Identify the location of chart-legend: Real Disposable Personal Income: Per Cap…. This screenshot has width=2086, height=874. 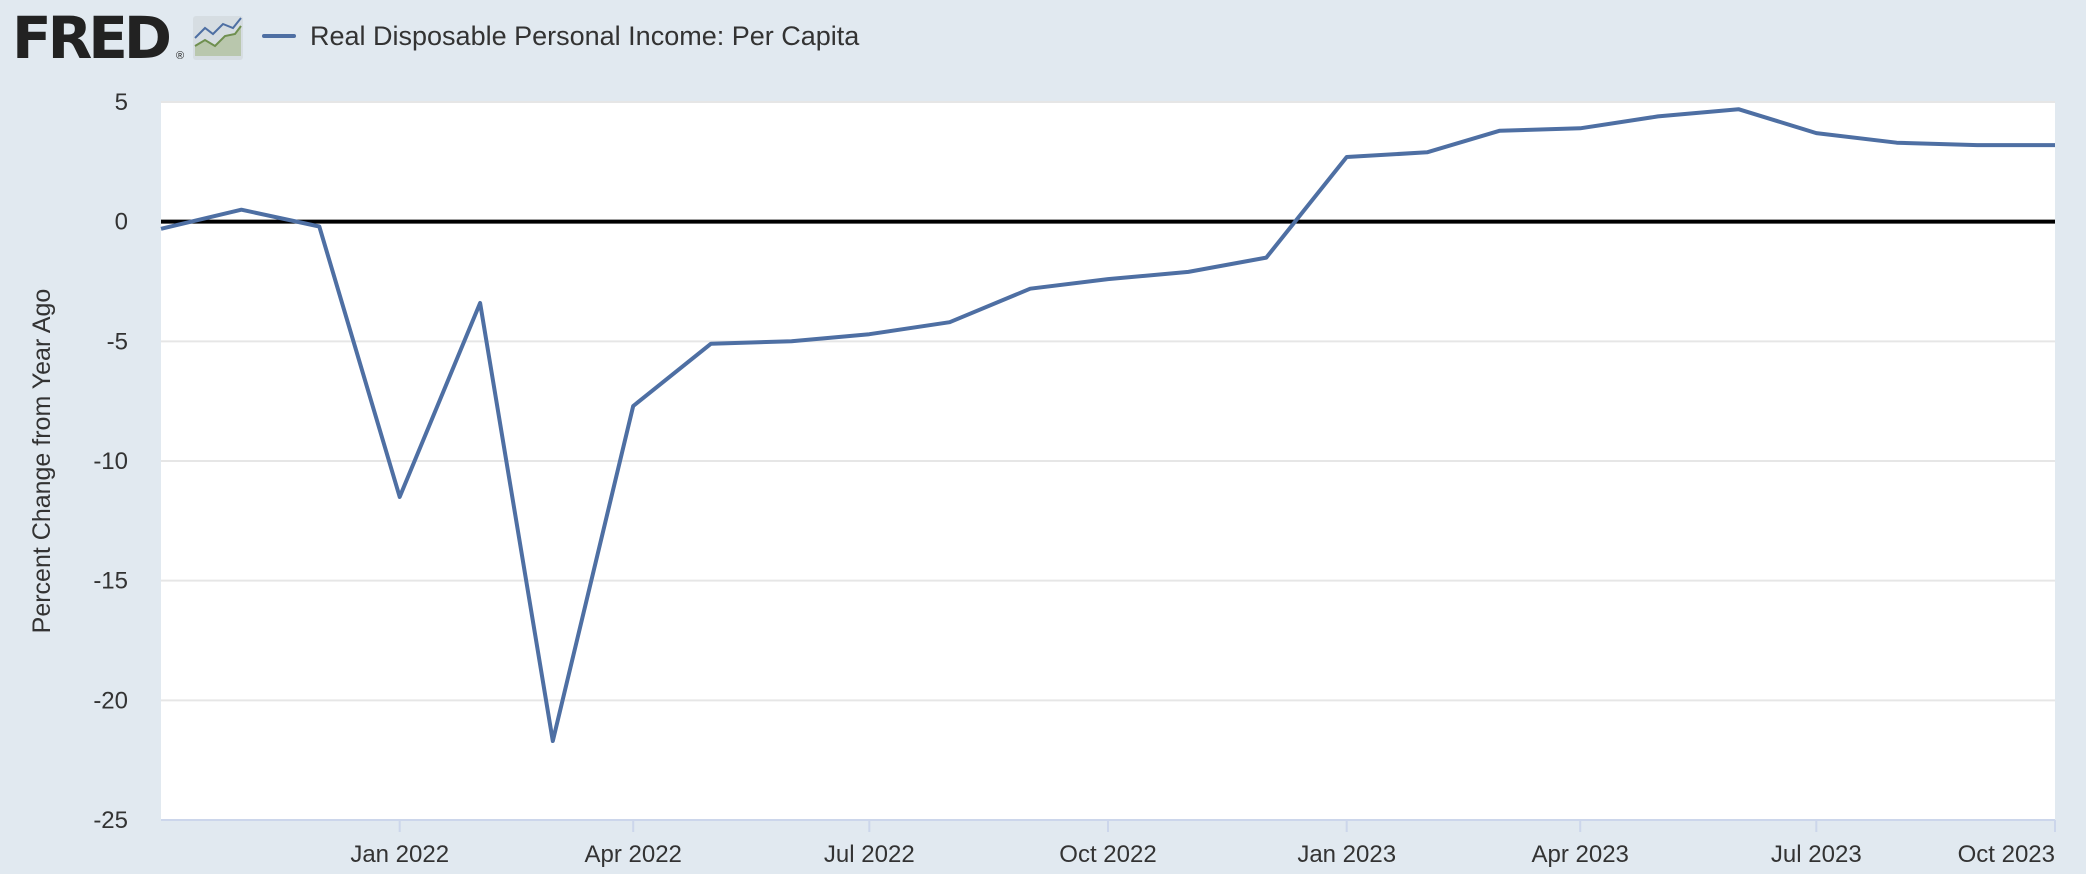
(560, 36).